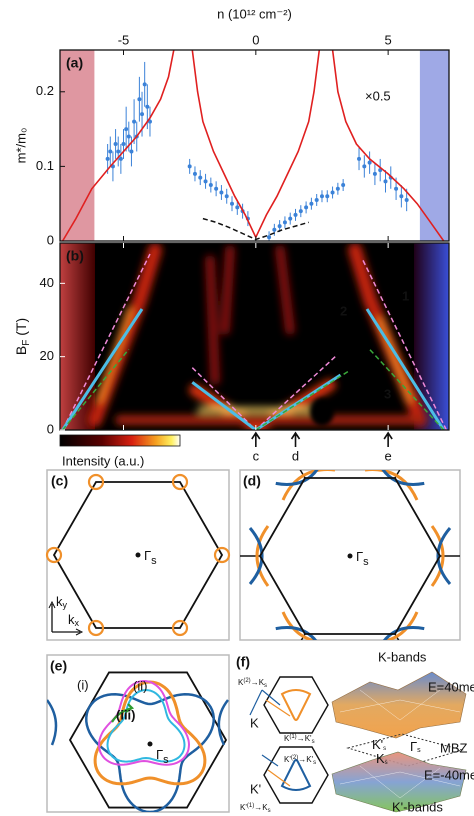 This screenshot has height=816, width=474. What do you see at coordinates (399, 782) in the screenshot?
I see `kp-band-surface` at bounding box center [399, 782].